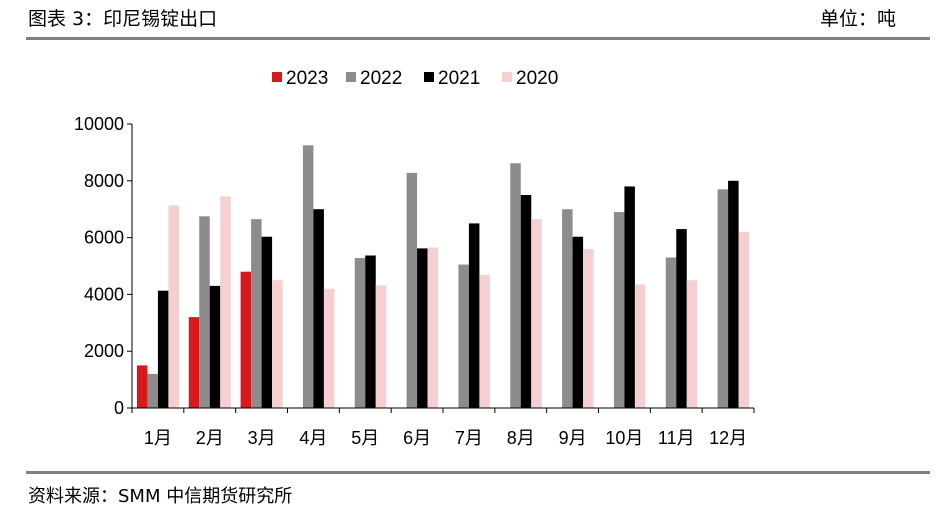  What do you see at coordinates (365, 438) in the screenshot?
I see `x-tick-label: 5月` at bounding box center [365, 438].